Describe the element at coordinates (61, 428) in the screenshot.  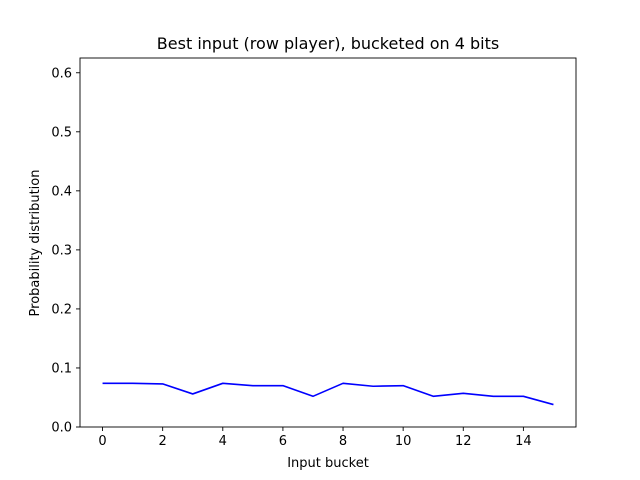
I see `y-tick-label: 0.0` at that location.